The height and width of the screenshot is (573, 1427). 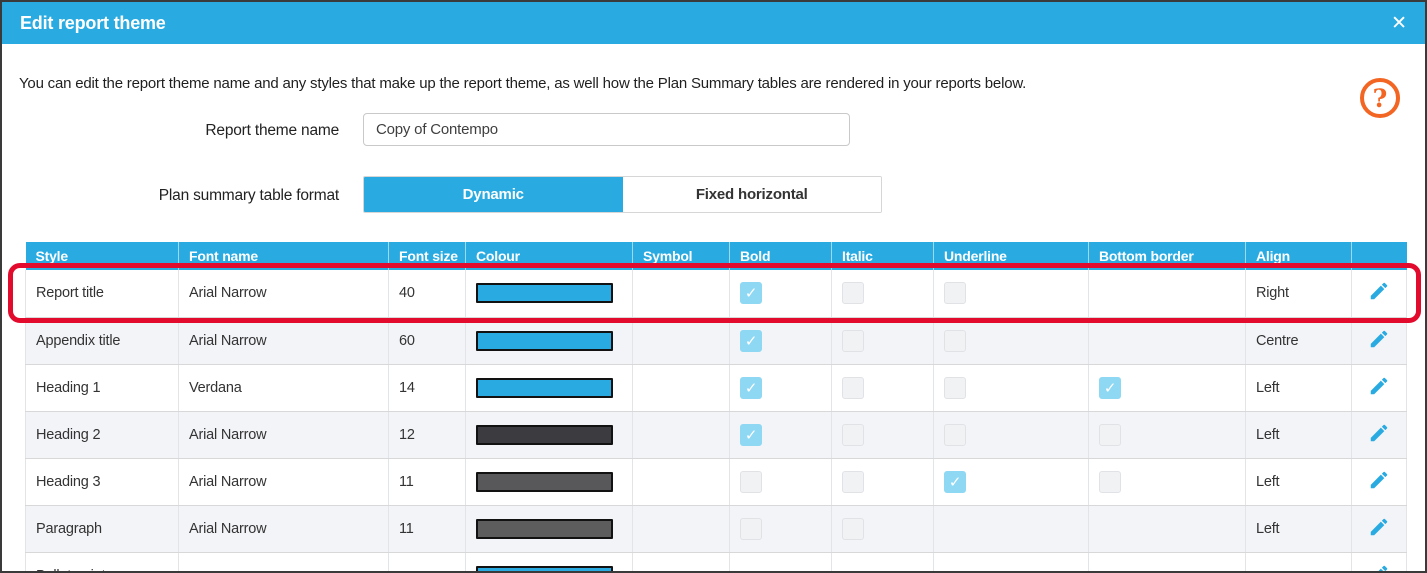 What do you see at coordinates (1298, 294) in the screenshot?
I see `align-value: Right` at bounding box center [1298, 294].